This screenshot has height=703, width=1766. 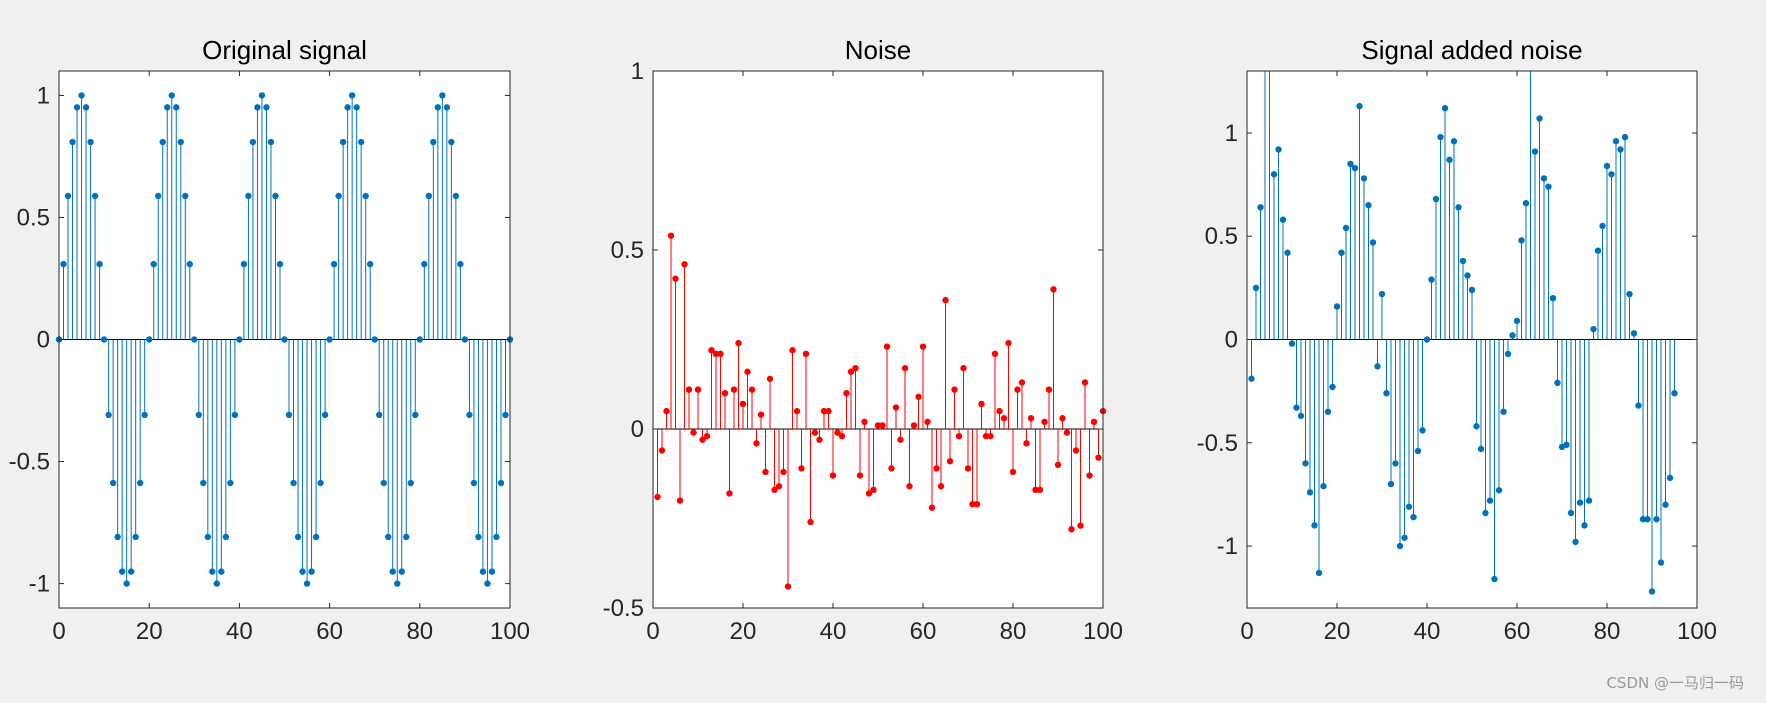 What do you see at coordinates (1217, 443) in the screenshot?
I see `y-tick-label: -0.5` at bounding box center [1217, 443].